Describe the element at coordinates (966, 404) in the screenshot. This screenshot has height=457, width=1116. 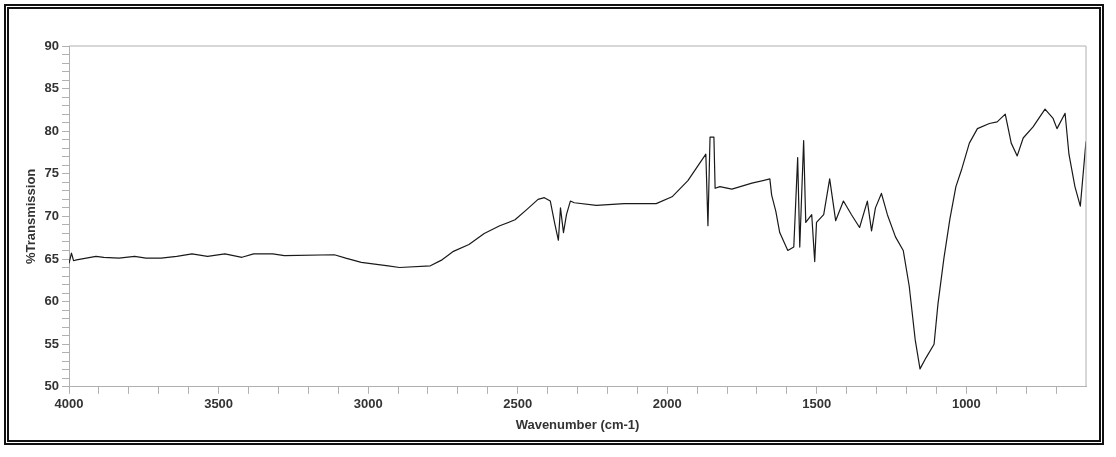
I see `x-tick-label: 1000` at that location.